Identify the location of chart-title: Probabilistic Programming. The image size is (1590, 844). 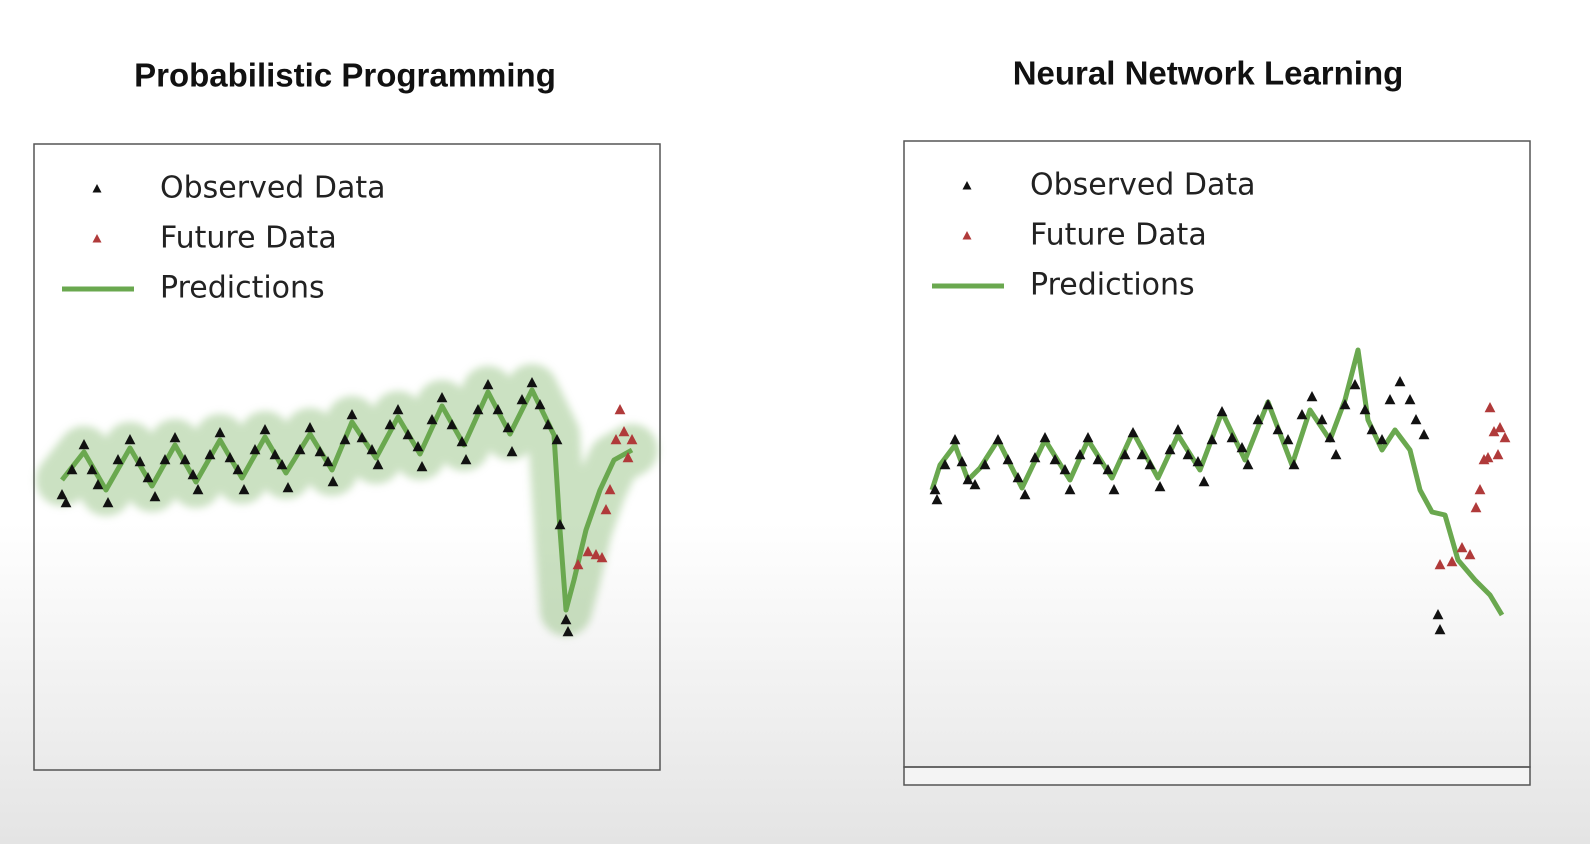
(345, 75).